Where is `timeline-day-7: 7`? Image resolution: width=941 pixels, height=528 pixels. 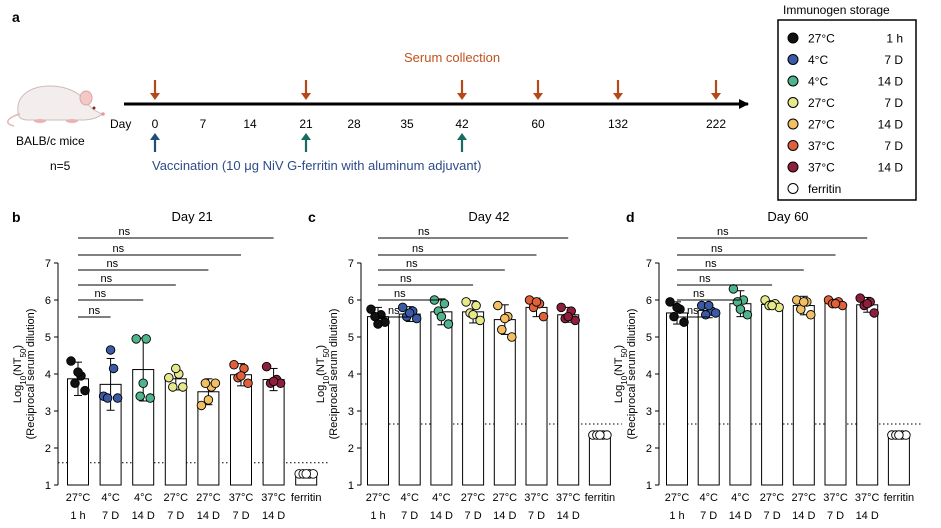
timeline-day-7: 7 is located at coordinates (203, 124).